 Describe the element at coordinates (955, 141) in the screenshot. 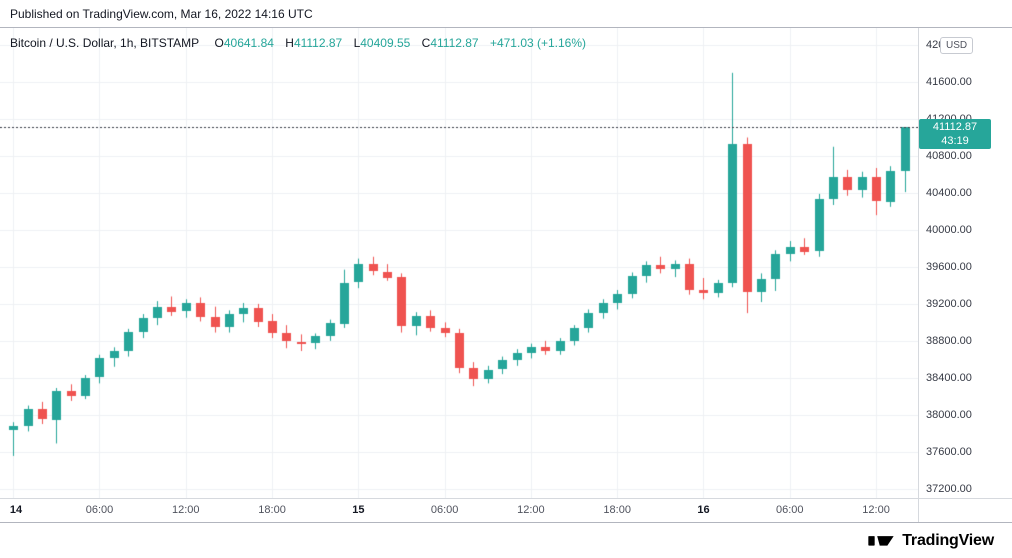

I see `bar-countdown: 43:19` at that location.